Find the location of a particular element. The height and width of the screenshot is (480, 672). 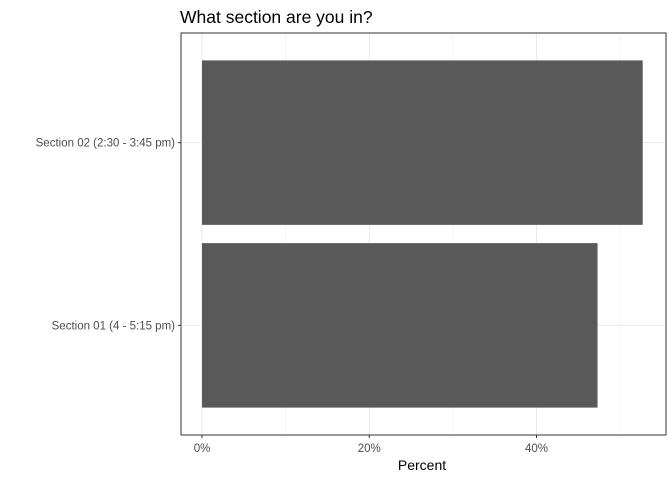

chart-title: What section are you in? is located at coordinates (276, 17).